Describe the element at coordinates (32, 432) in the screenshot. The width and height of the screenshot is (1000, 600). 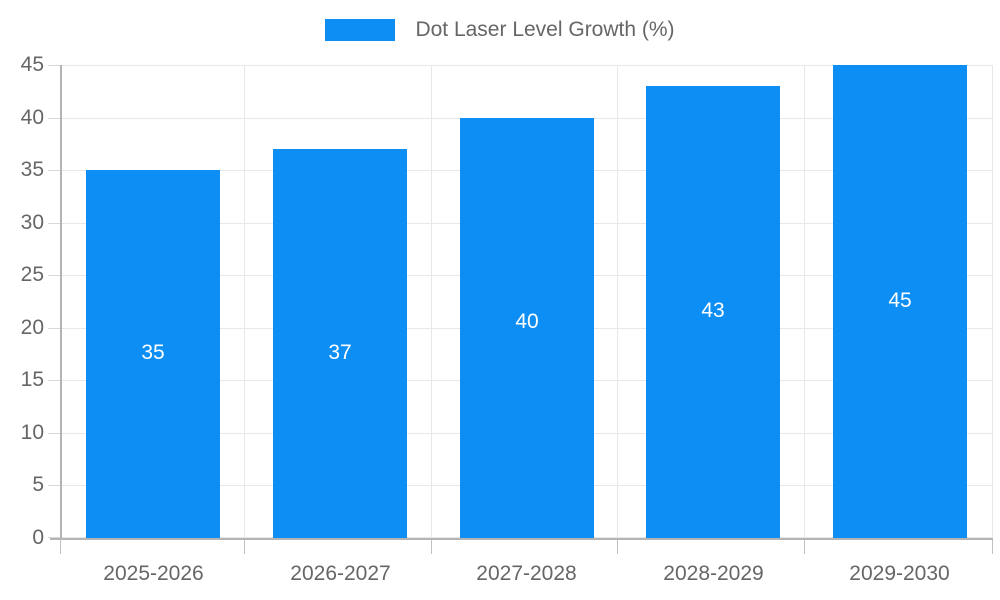
I see `y-axis-label-10: 10` at that location.